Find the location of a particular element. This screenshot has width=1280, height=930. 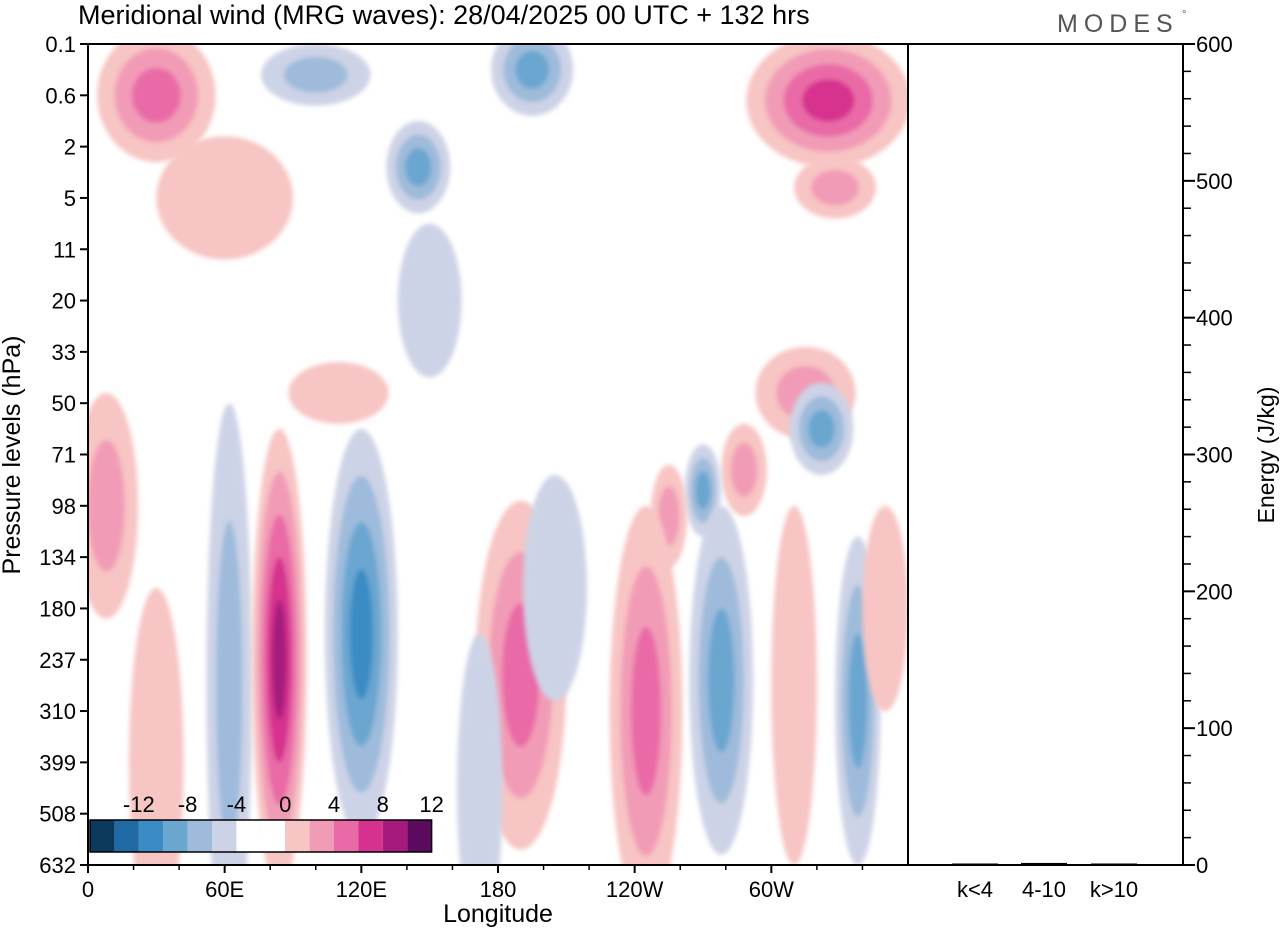

colorbar-label: 0 is located at coordinates (285, 804).